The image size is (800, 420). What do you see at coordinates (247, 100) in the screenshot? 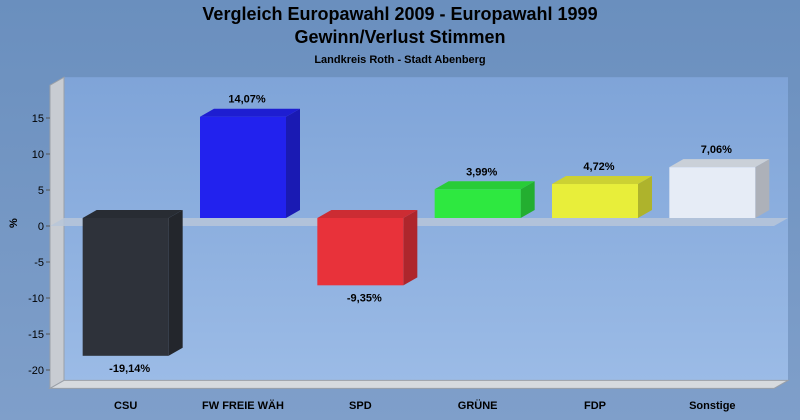
I see `value-label: 14,07%` at bounding box center [247, 100].